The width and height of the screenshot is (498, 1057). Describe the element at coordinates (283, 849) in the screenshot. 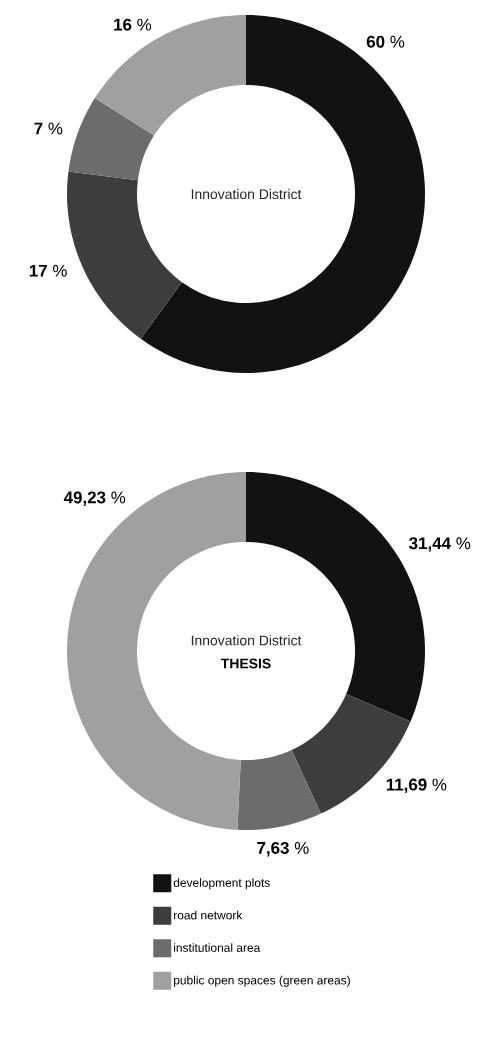

I see `data-label: 7,63 %` at that location.